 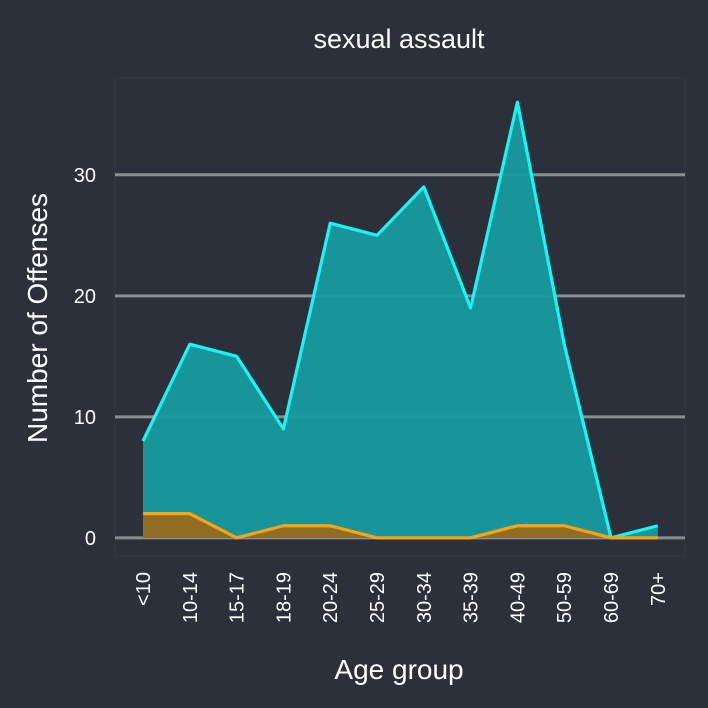 I want to click on x-tick-label: 25-29, so click(x=378, y=597).